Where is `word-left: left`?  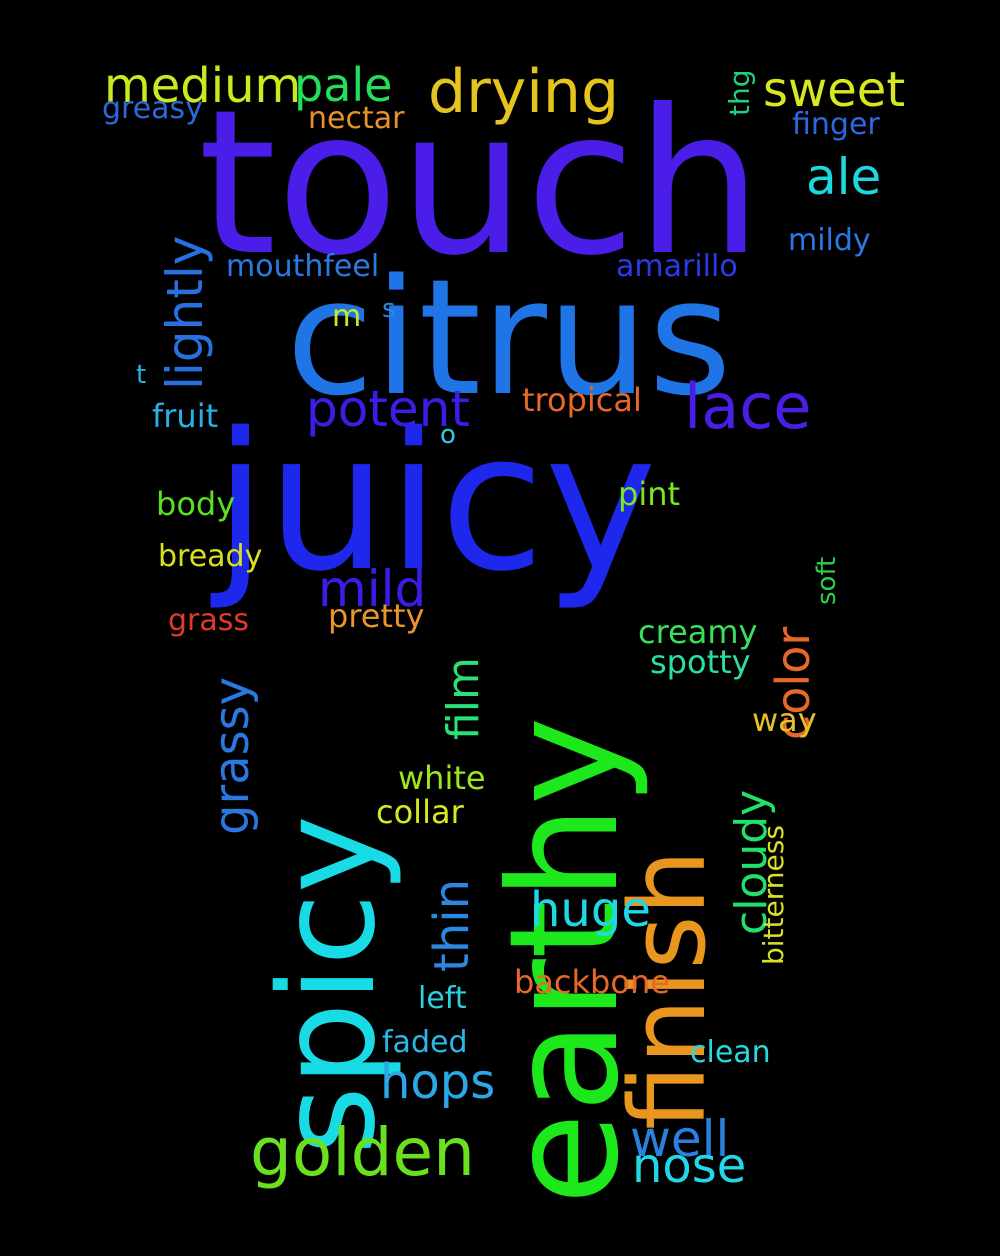
word-left: left is located at coordinates (442, 998).